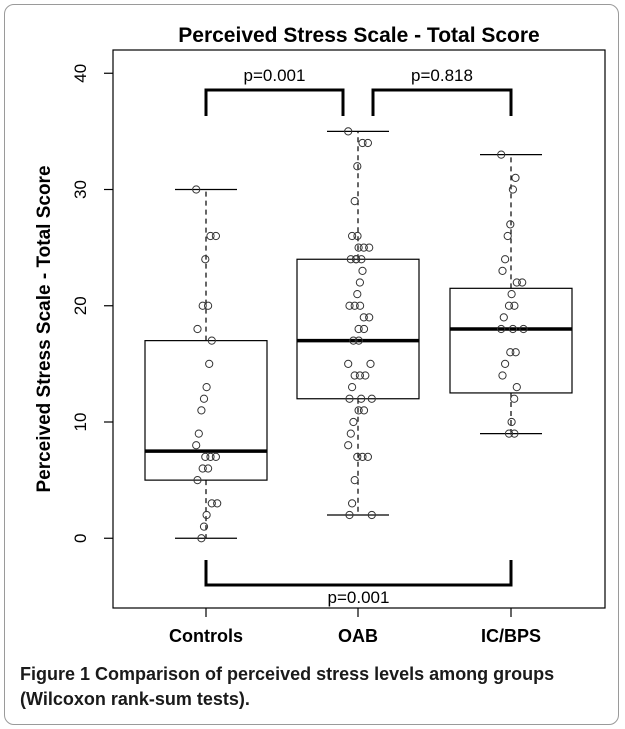  I want to click on y-tick-label: 20, so click(80, 305).